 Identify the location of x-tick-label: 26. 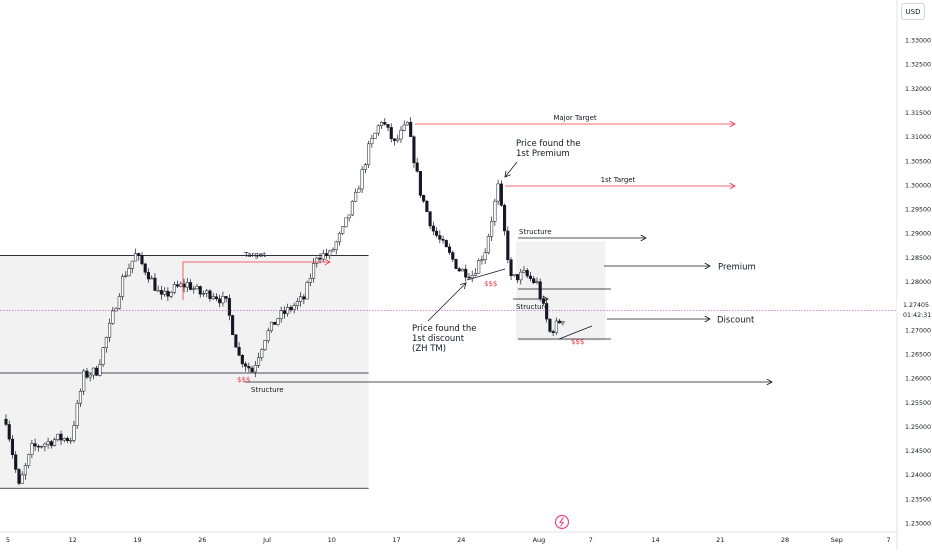
(202, 540).